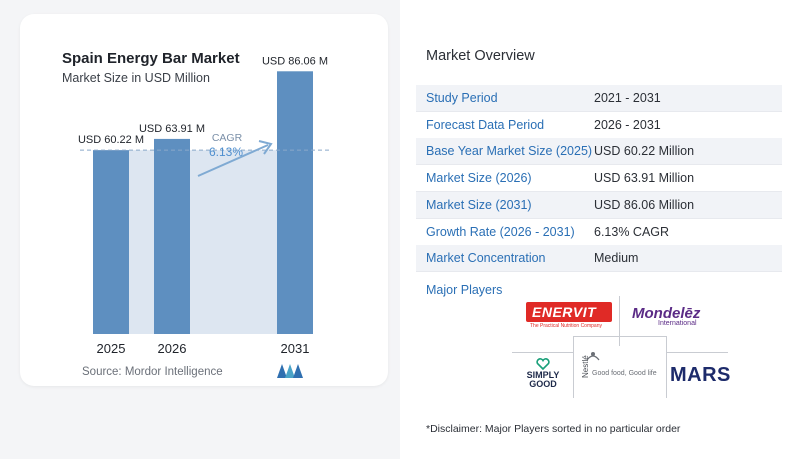  What do you see at coordinates (295, 202) in the screenshot?
I see `bar-2031` at bounding box center [295, 202].